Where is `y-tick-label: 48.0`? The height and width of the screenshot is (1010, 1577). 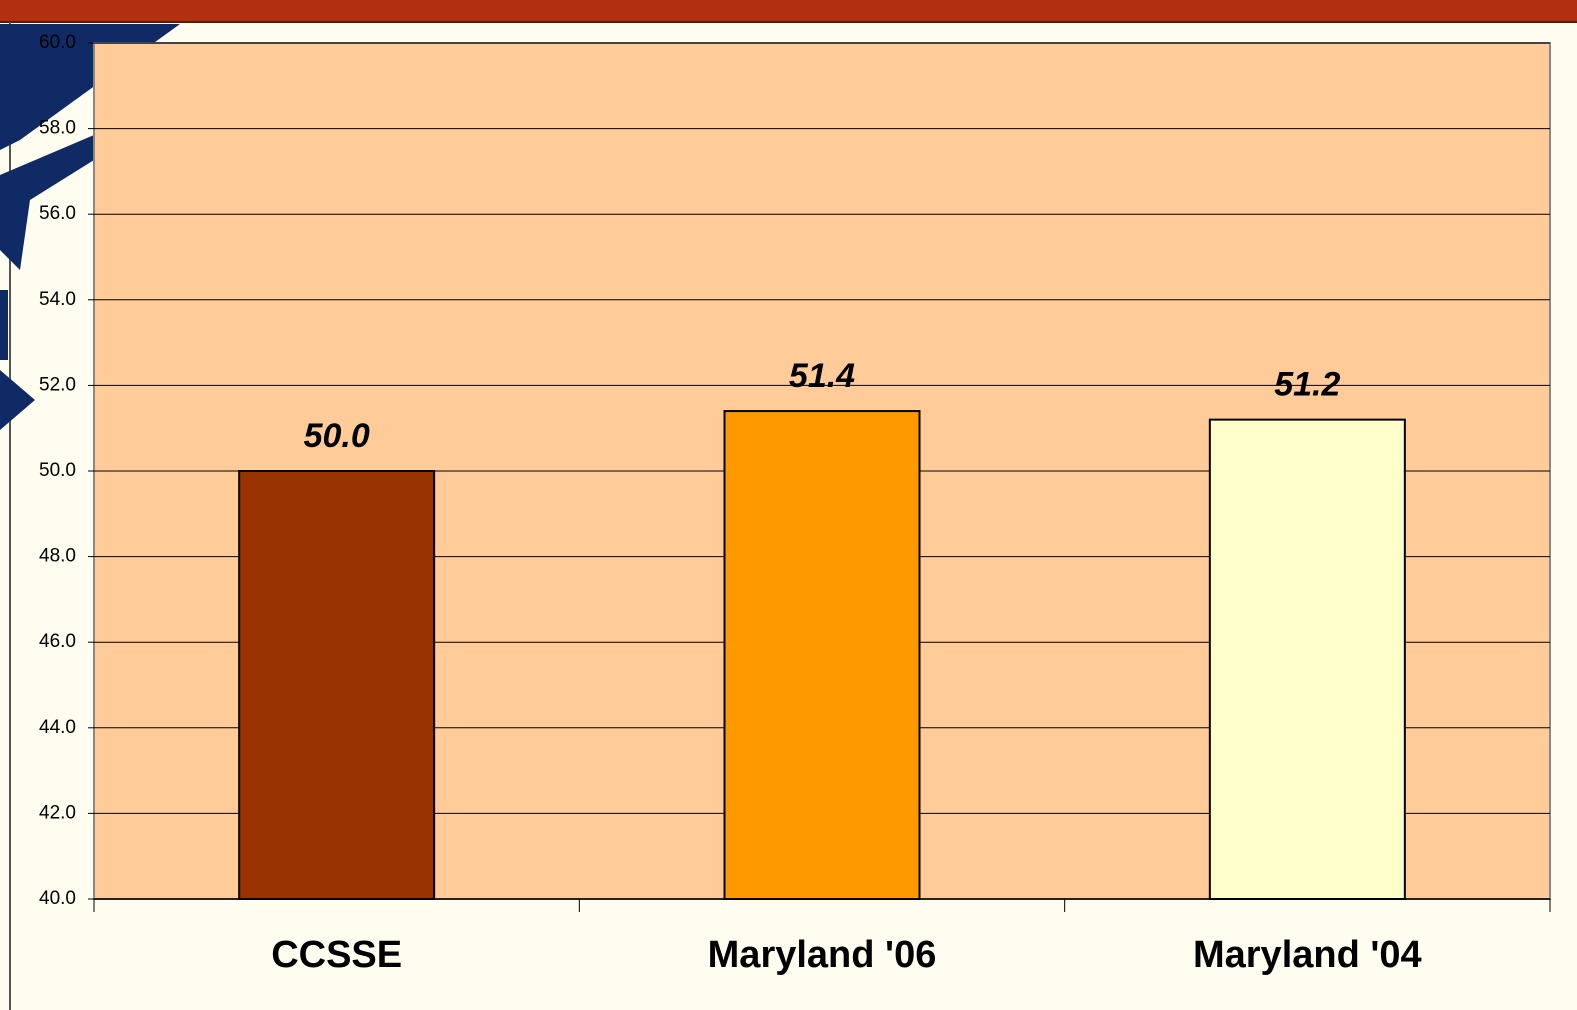 y-tick-label: 48.0 is located at coordinates (57, 556).